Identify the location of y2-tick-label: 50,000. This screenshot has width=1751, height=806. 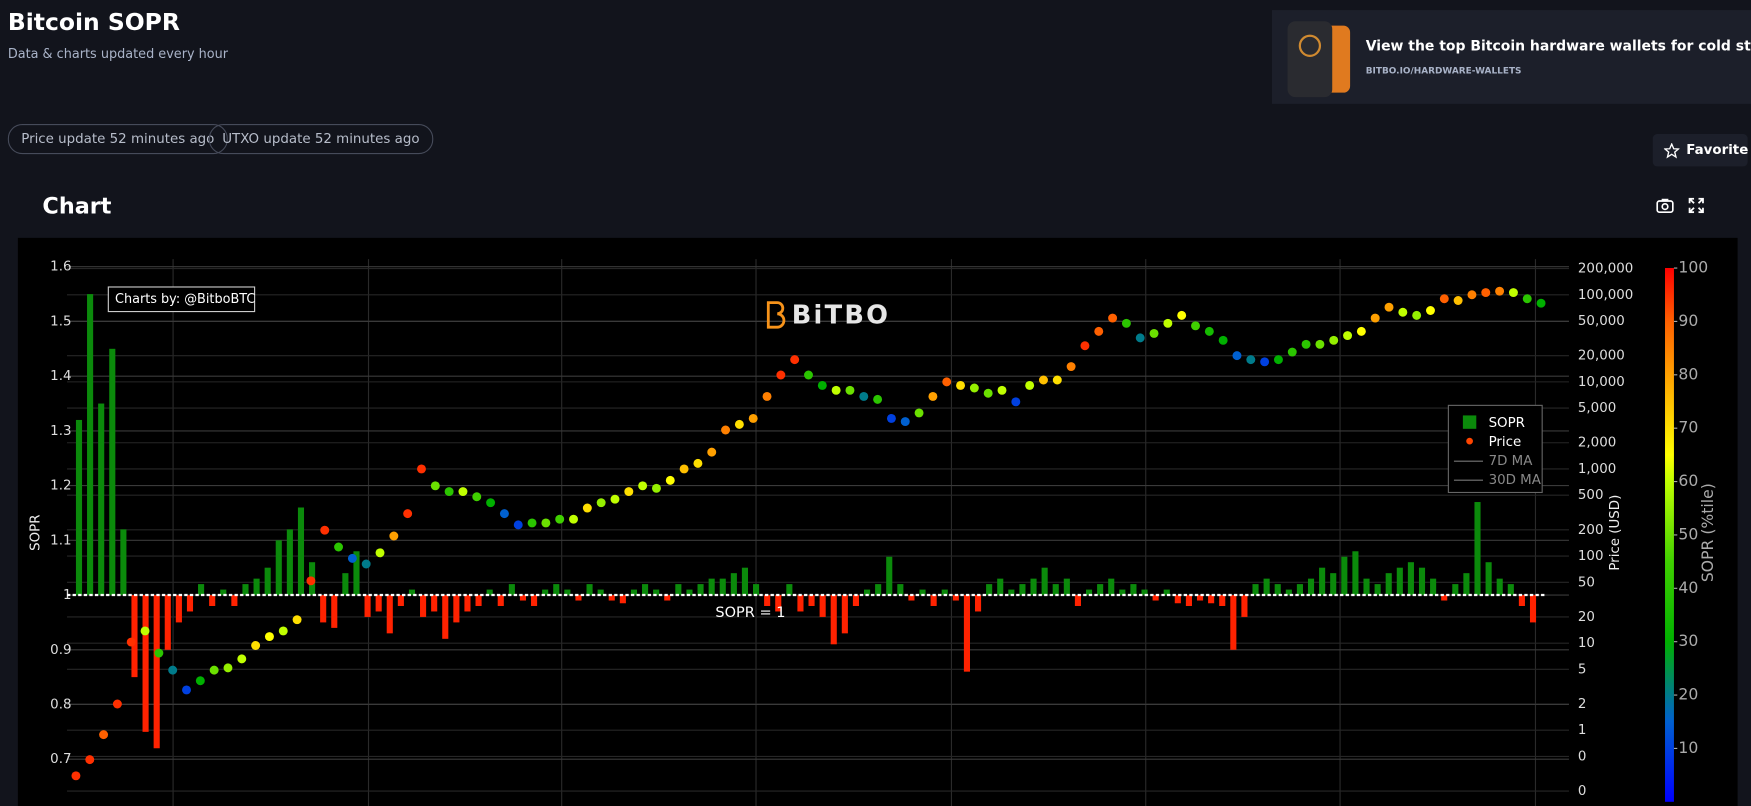
(1601, 321).